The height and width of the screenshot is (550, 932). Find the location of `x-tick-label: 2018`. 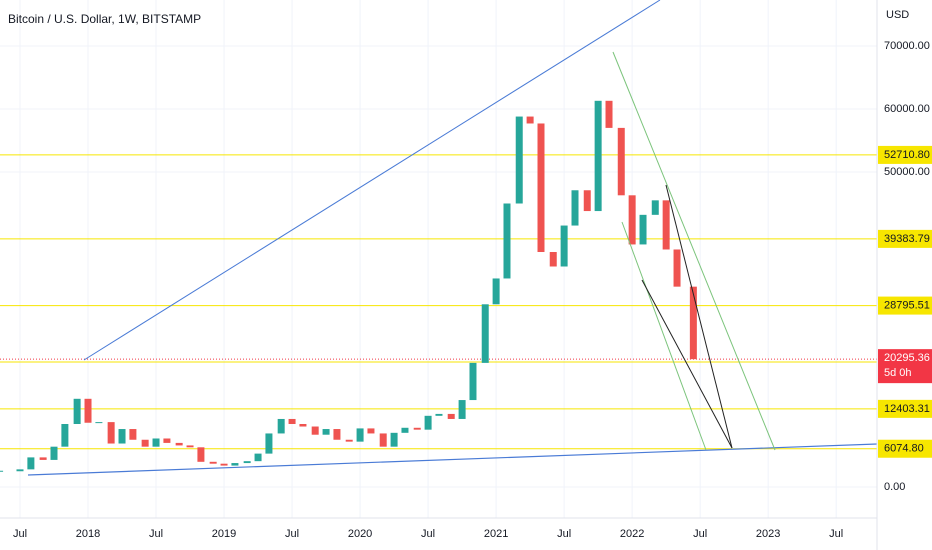

x-tick-label: 2018 is located at coordinates (88, 534).